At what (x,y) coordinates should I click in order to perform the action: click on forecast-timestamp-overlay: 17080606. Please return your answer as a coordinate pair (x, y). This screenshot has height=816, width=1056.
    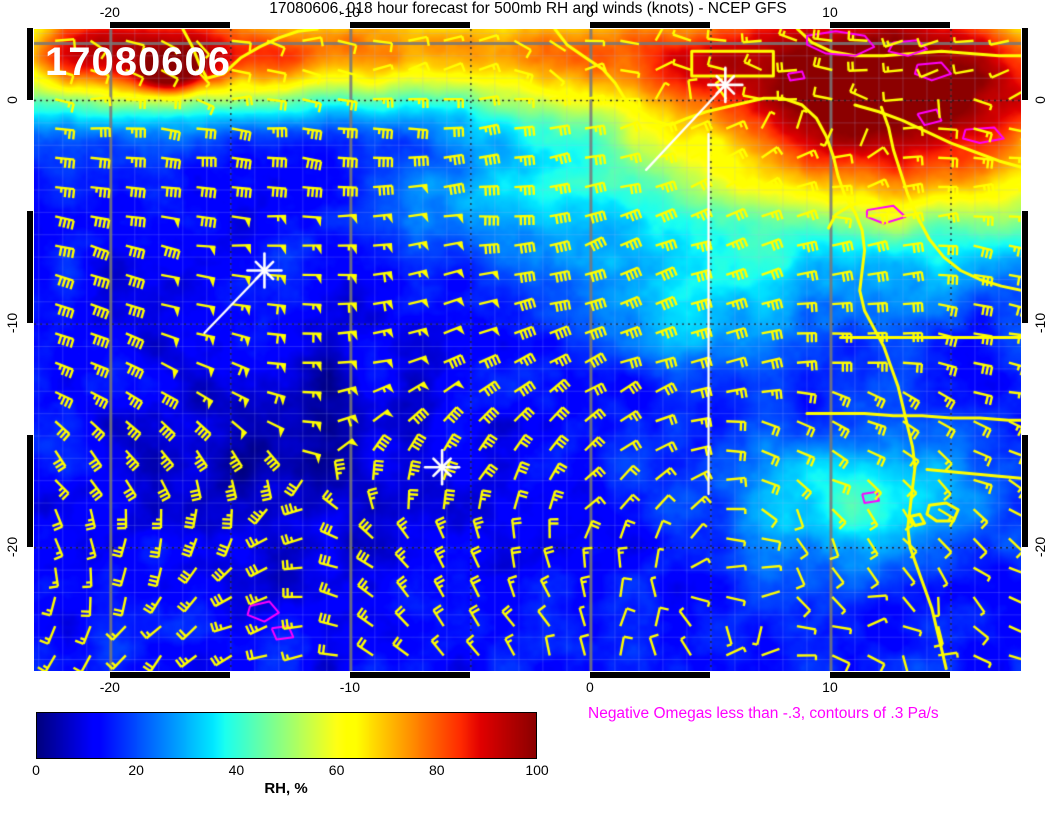
    Looking at the image, I should click on (138, 62).